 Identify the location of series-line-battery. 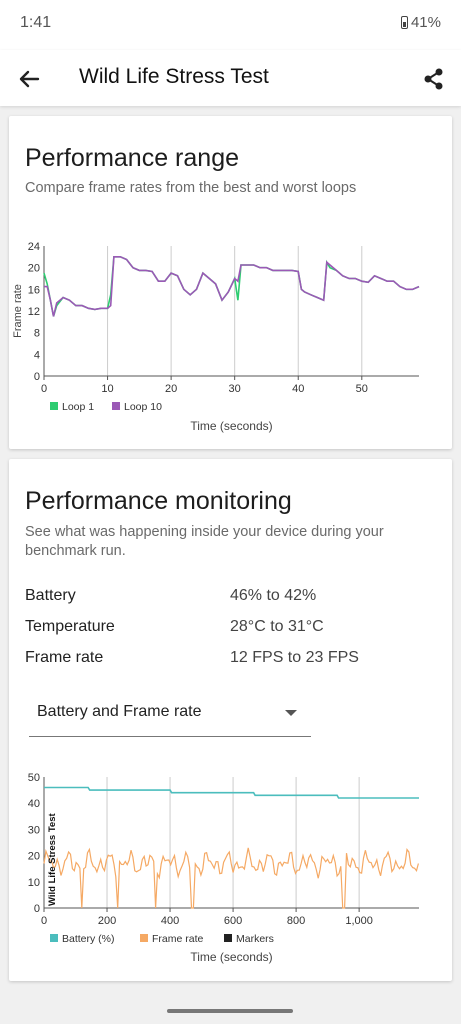
(231, 792).